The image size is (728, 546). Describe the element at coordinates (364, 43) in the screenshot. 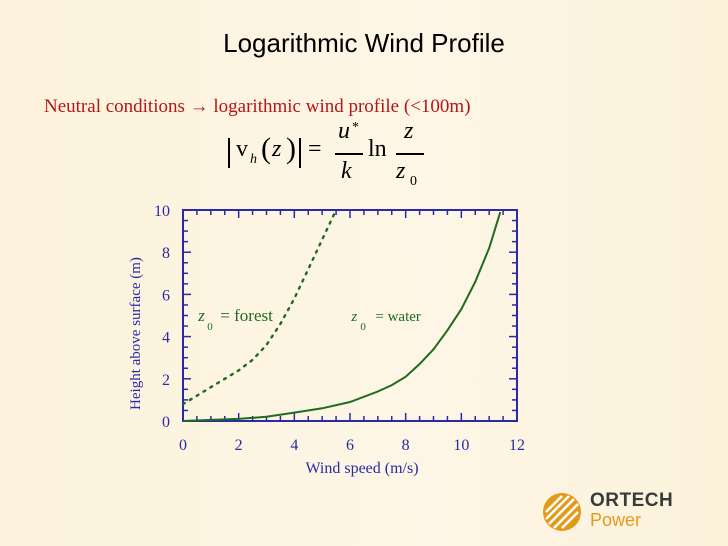

I see `slide-title: Logarithmic Wind Profile` at that location.